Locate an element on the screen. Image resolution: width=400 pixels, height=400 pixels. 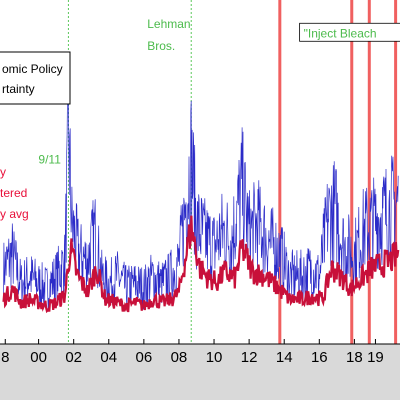
legend-box is located at coordinates (35, 78).